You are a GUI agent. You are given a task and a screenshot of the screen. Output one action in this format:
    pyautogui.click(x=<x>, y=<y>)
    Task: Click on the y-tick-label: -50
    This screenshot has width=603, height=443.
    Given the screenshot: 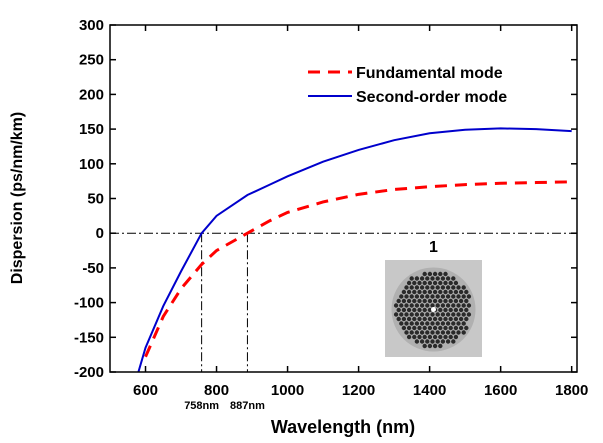 What is the action you would take?
    pyautogui.click(x=93, y=268)
    